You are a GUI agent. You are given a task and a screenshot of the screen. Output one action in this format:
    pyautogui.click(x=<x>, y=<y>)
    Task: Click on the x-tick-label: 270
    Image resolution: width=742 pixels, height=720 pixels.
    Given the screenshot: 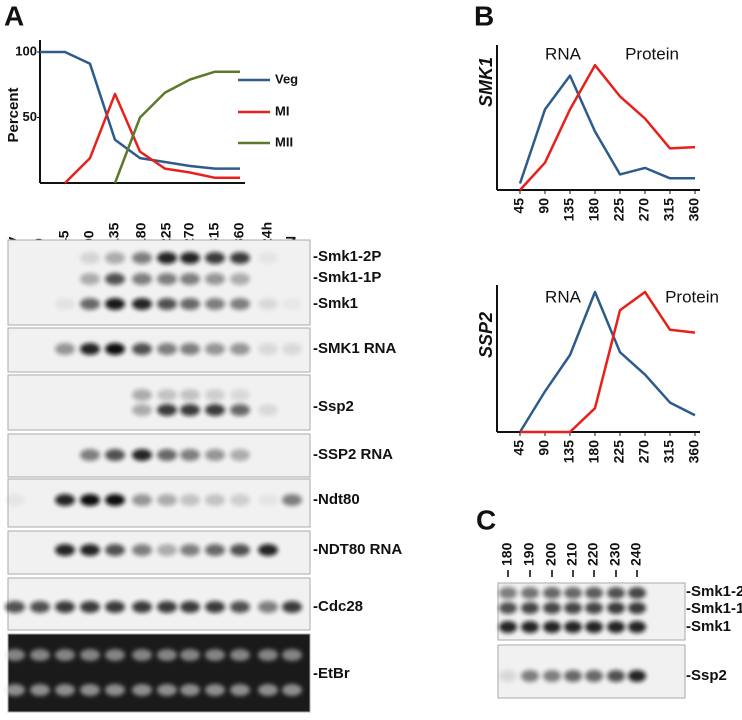 What is the action you would take?
    pyautogui.click(x=644, y=210)
    